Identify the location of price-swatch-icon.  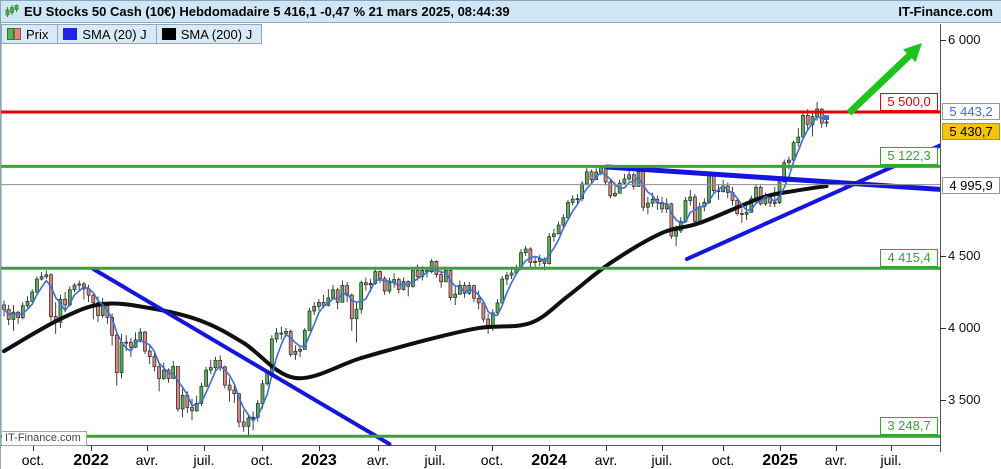
(14, 34).